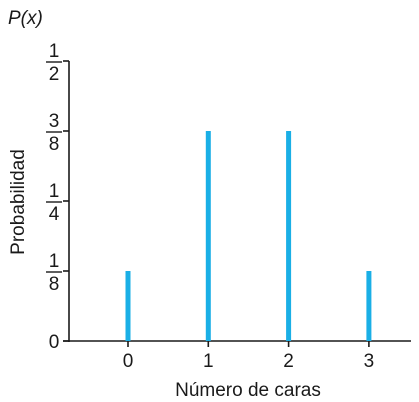 The height and width of the screenshot is (402, 419). I want to click on y-axis-title: Probabilidad, so click(18, 202).